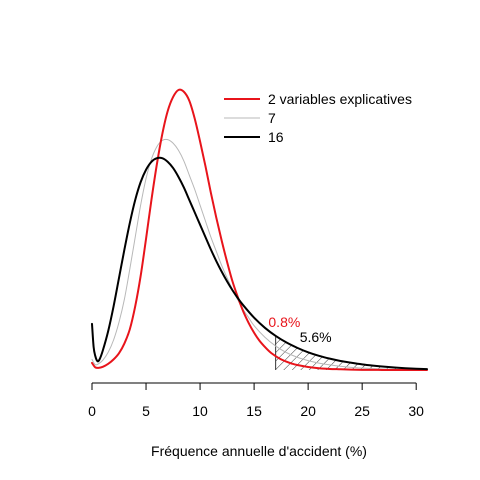 The width and height of the screenshot is (480, 480). What do you see at coordinates (340, 99) in the screenshot?
I see `legend-label: 2 variables explicatives` at bounding box center [340, 99].